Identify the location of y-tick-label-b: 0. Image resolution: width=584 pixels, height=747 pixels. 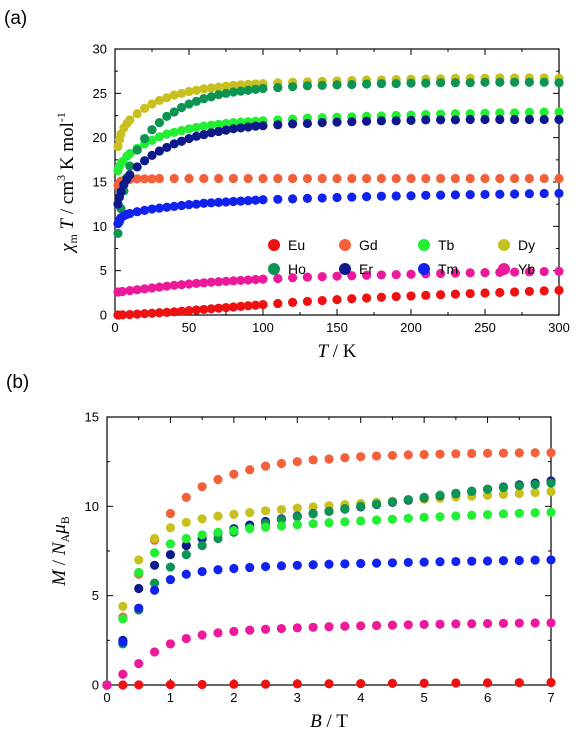
(95, 685).